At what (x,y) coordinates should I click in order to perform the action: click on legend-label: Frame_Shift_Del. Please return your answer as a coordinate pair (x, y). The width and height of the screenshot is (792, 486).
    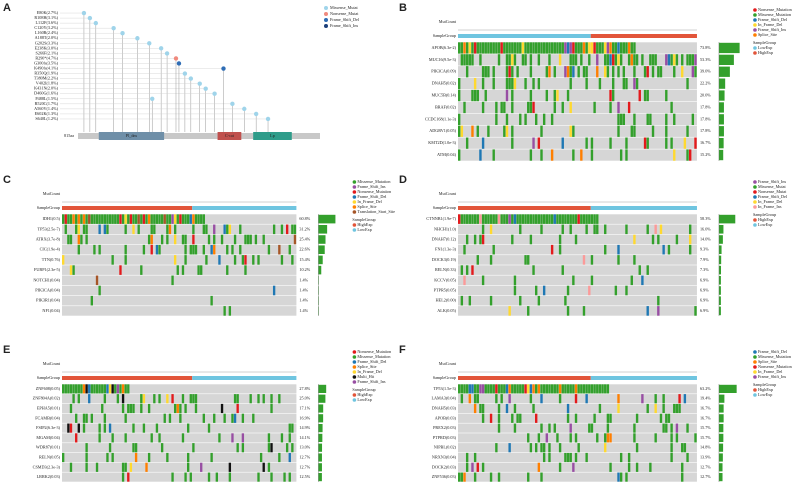
    Looking at the image, I should click on (372, 196).